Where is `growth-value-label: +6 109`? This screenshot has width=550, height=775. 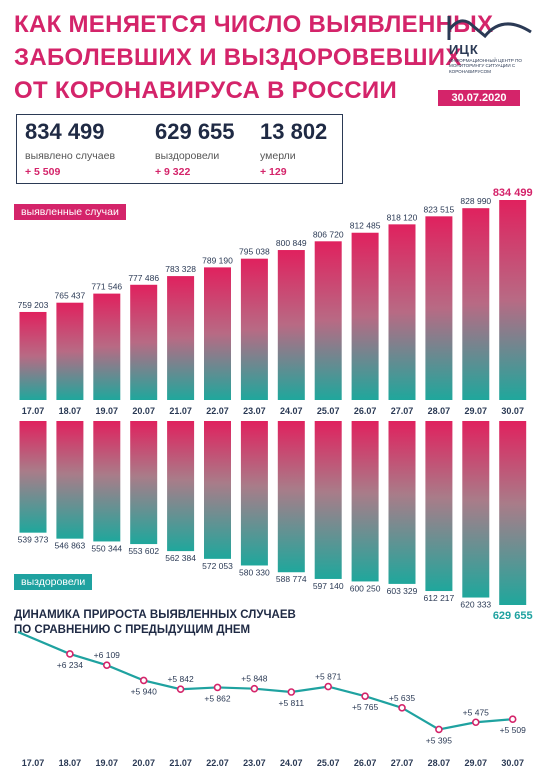 growth-value-label: +6 109 is located at coordinates (107, 655).